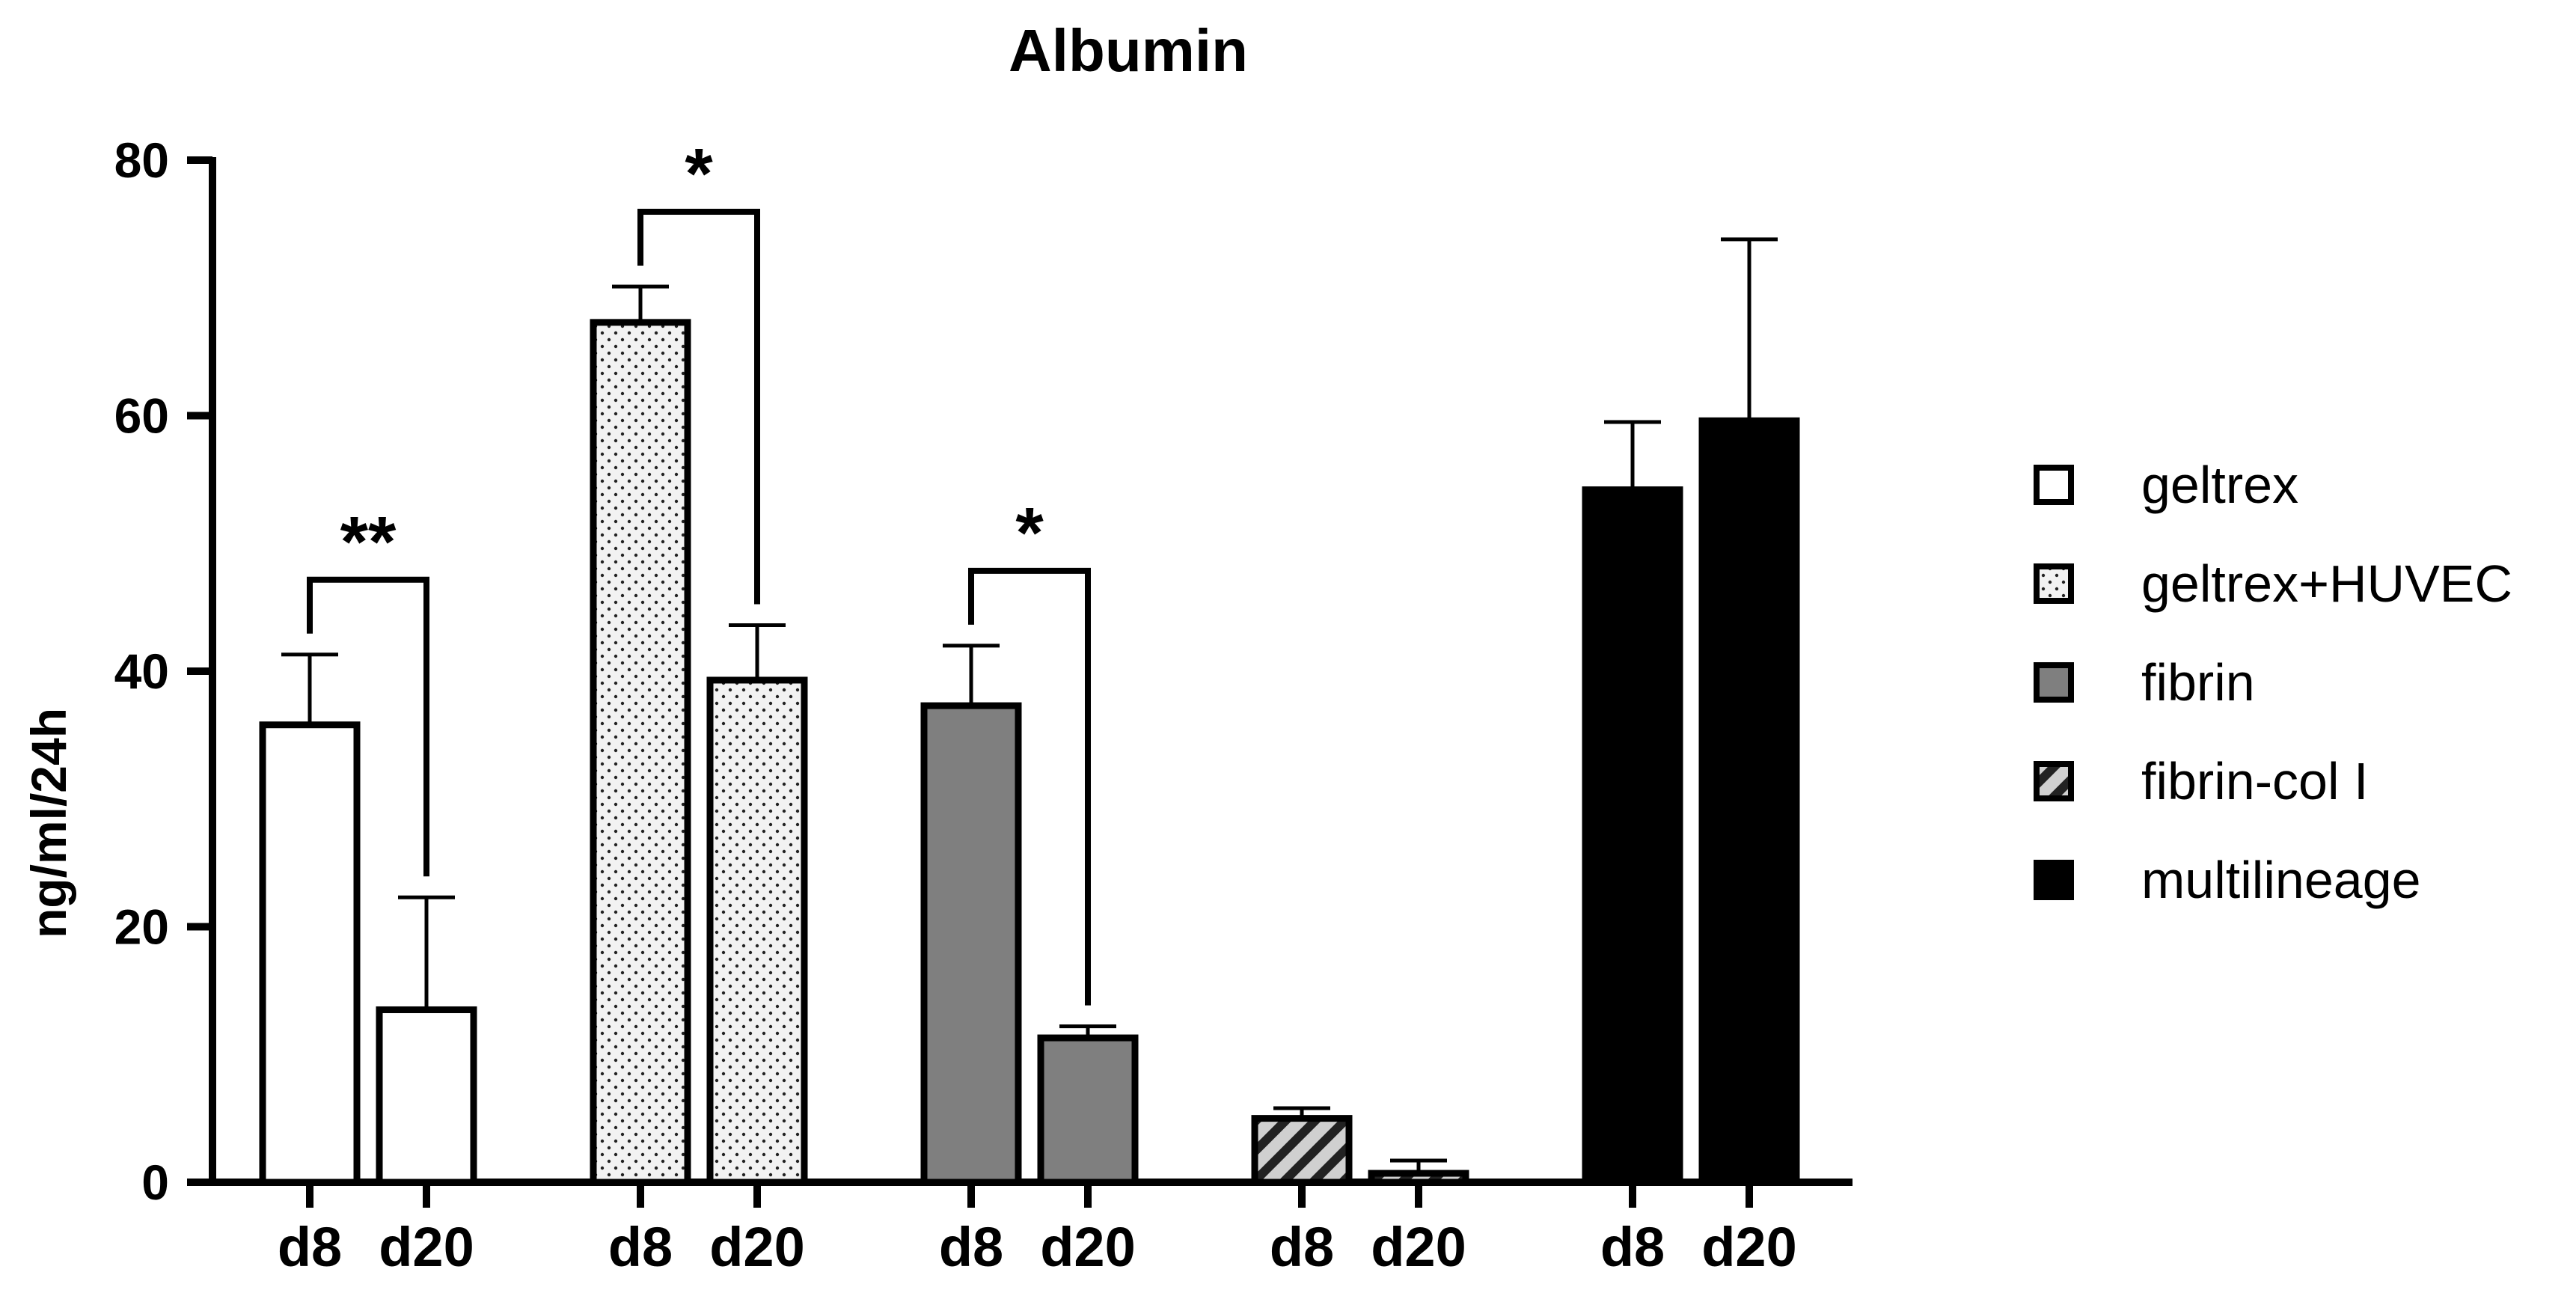 The image size is (2576, 1293). I want to click on chart-title: Albumin, so click(1128, 50).